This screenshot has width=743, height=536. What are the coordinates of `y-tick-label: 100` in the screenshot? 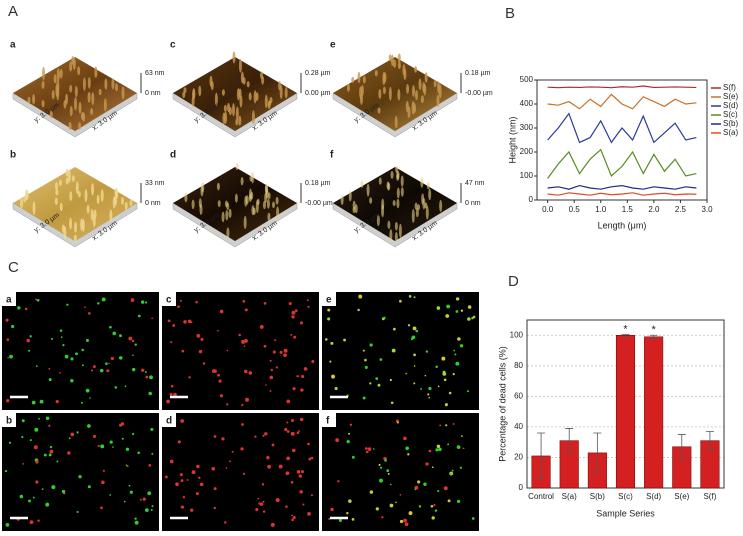 It's located at (517, 334).